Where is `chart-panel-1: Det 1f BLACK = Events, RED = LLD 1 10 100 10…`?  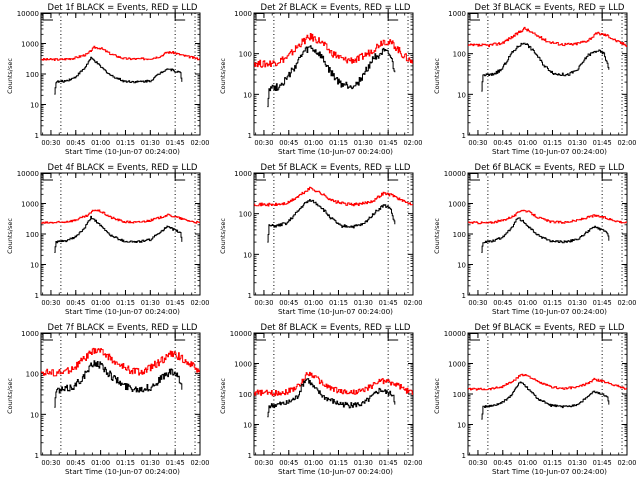 chart-panel-1: Det 1f BLACK = Events, RED = LLD 1 10 100 10… is located at coordinates (108, 79).